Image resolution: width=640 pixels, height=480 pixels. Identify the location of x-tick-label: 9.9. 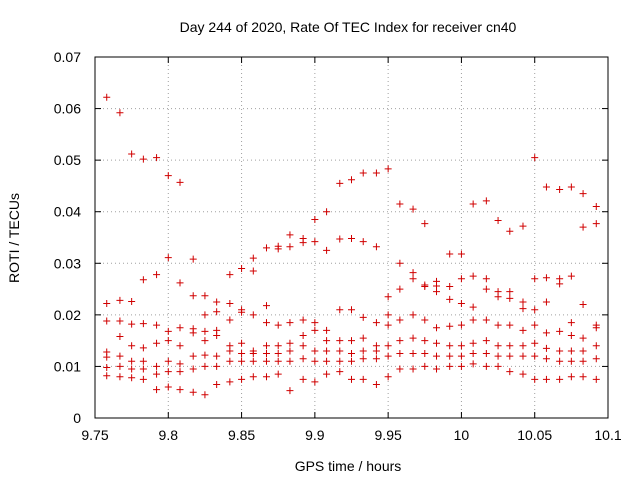
(315, 435).